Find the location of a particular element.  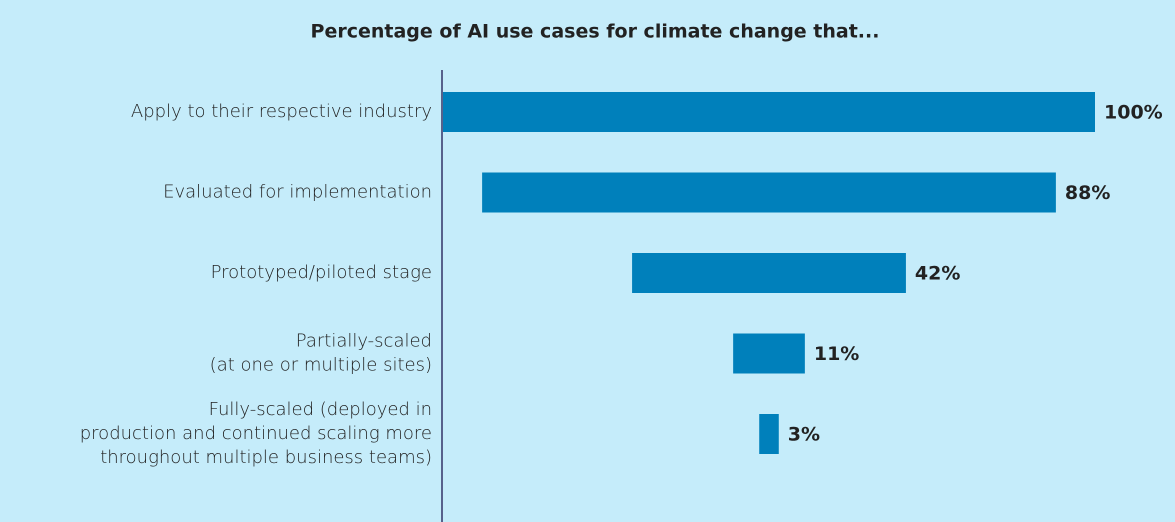

category-label: Prototyped/piloted stage is located at coordinates (321, 272).